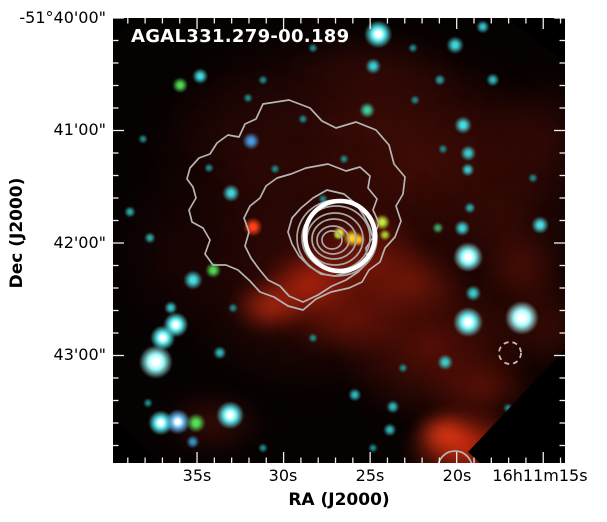  Describe the element at coordinates (62, 18) in the screenshot. I see `y-tick-label-40-00: -51°40'00"` at that location.